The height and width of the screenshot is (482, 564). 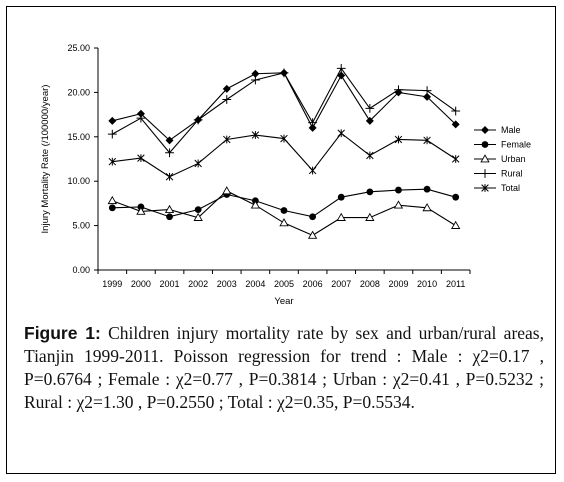 I want to click on legend-label-female: Female, so click(x=516, y=145).